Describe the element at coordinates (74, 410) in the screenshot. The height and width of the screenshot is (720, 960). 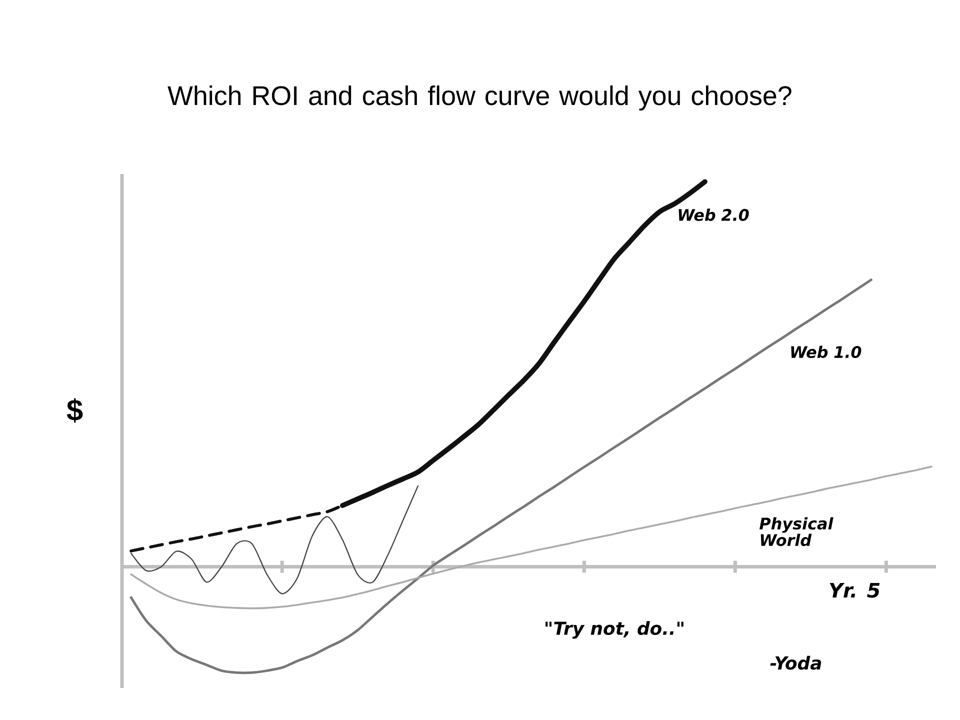
I see `y-axis-title: $` at that location.